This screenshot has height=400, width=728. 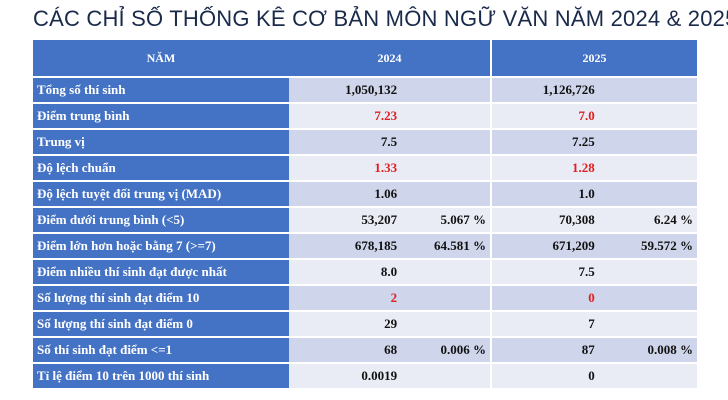 What do you see at coordinates (346, 325) in the screenshot?
I see `value-2024: 29` at bounding box center [346, 325].